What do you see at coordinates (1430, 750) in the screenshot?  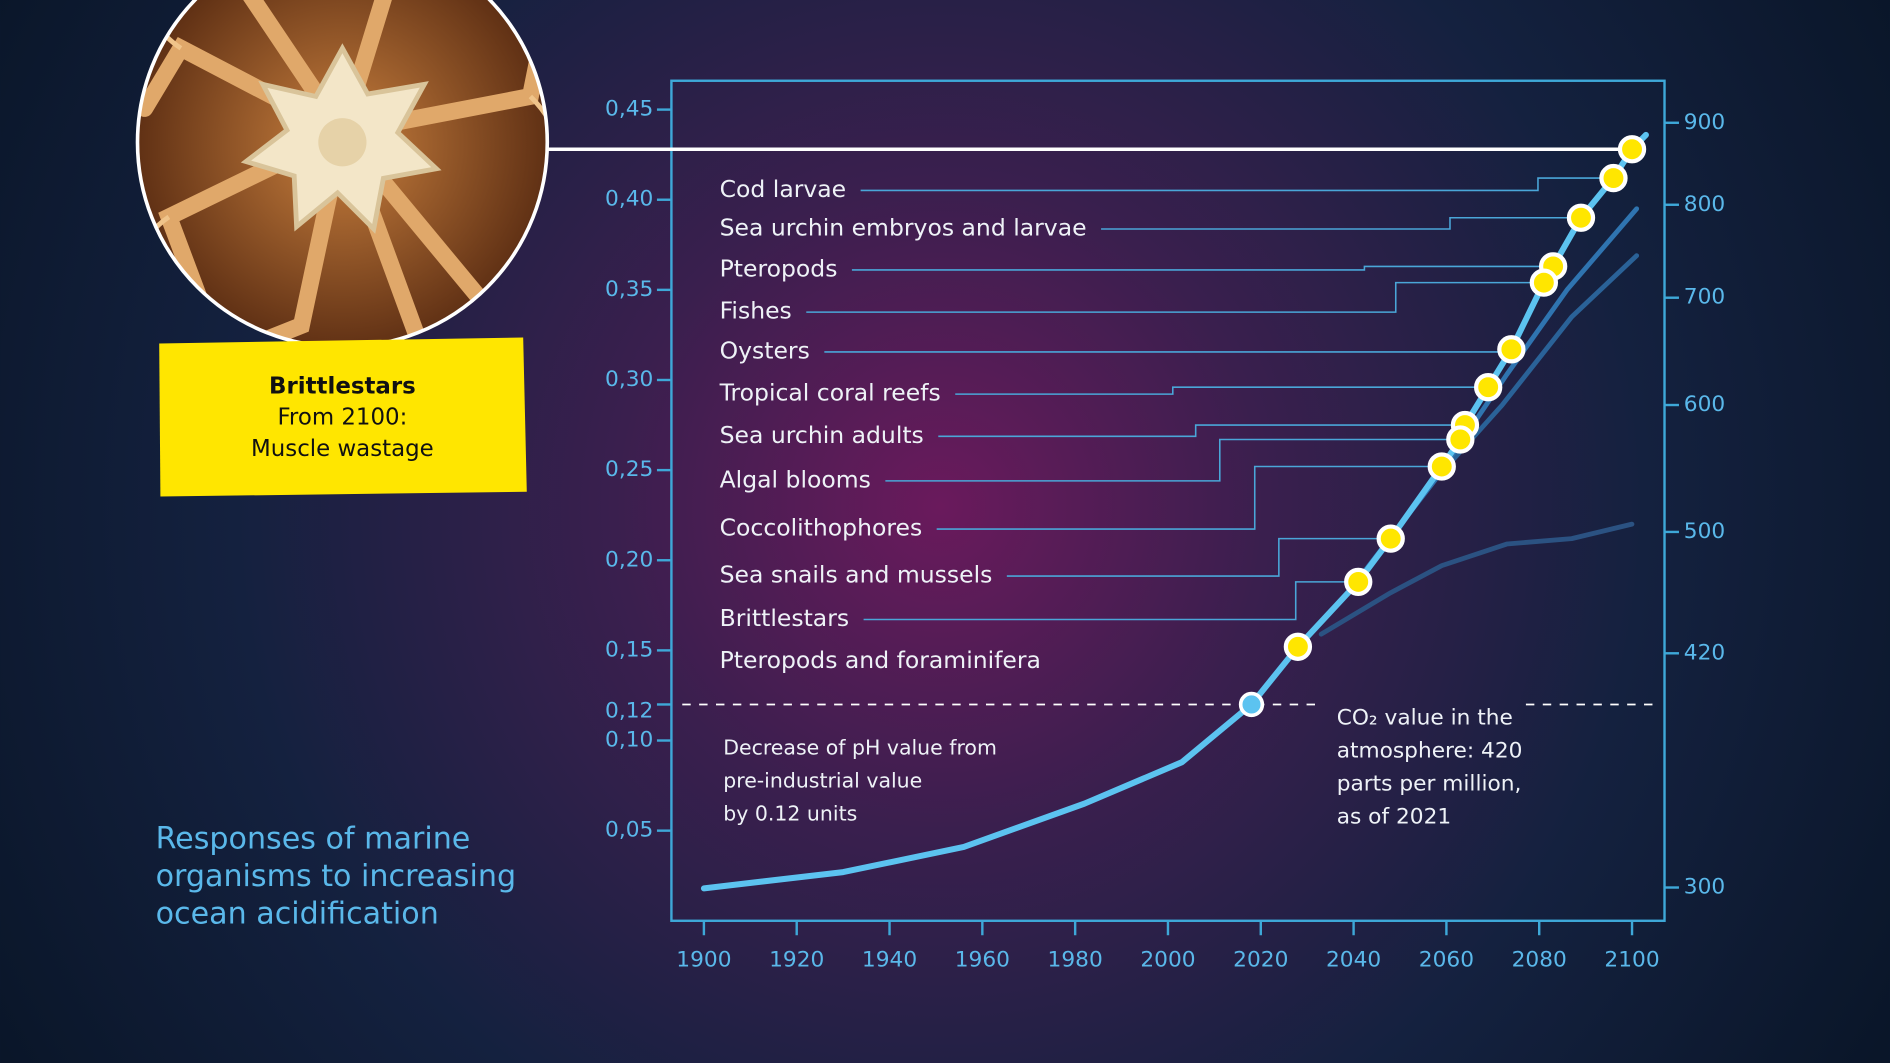 I see `annotation: atmosphere: 420` at bounding box center [1430, 750].